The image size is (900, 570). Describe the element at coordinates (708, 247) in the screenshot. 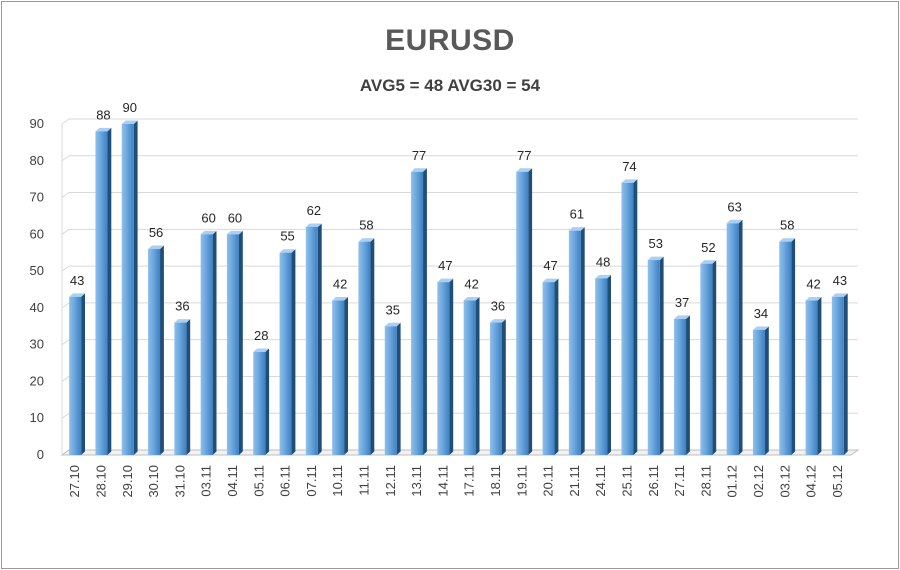

I see `data-label: 52` at that location.